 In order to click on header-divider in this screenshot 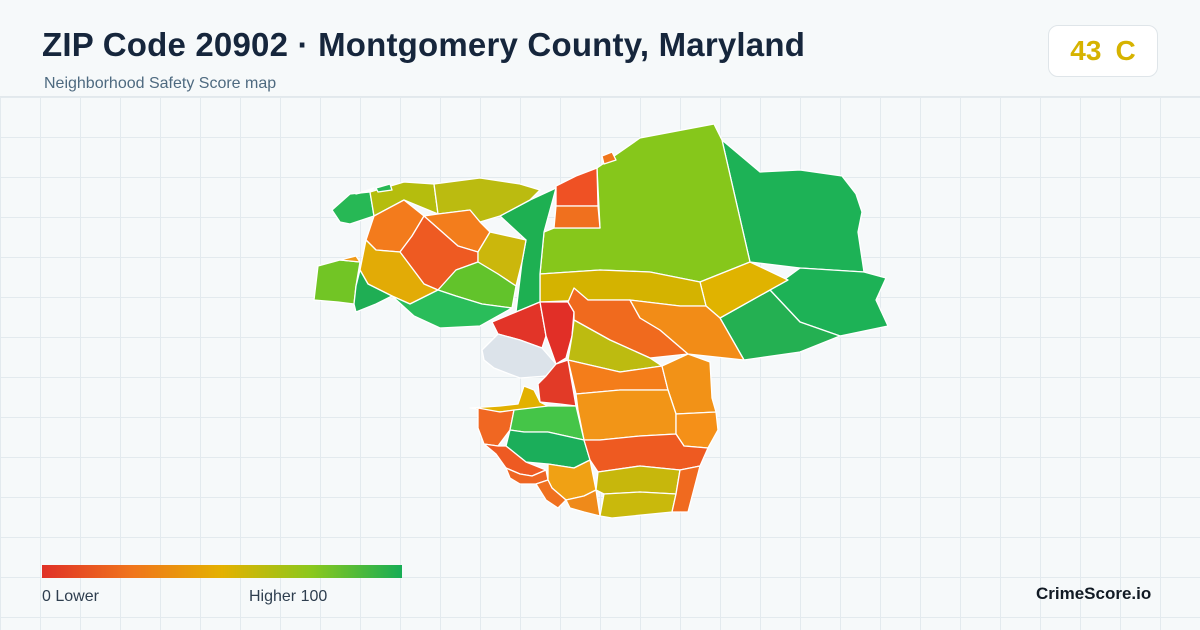, I will do `click(600, 96)`.